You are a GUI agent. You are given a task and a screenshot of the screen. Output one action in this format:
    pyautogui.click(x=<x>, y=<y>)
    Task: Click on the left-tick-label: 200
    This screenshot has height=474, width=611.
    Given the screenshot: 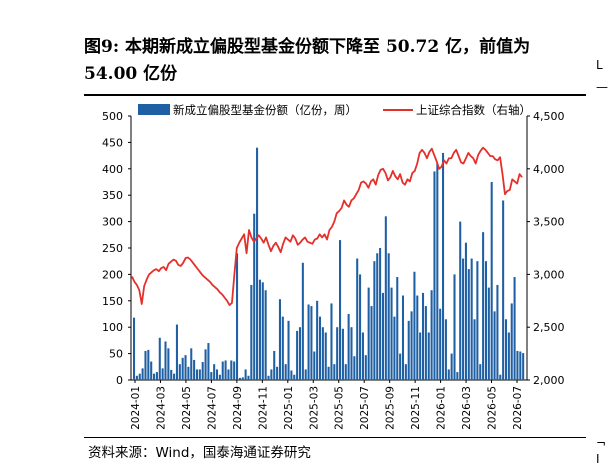 What is the action you would take?
    pyautogui.click(x=112, y=274)
    